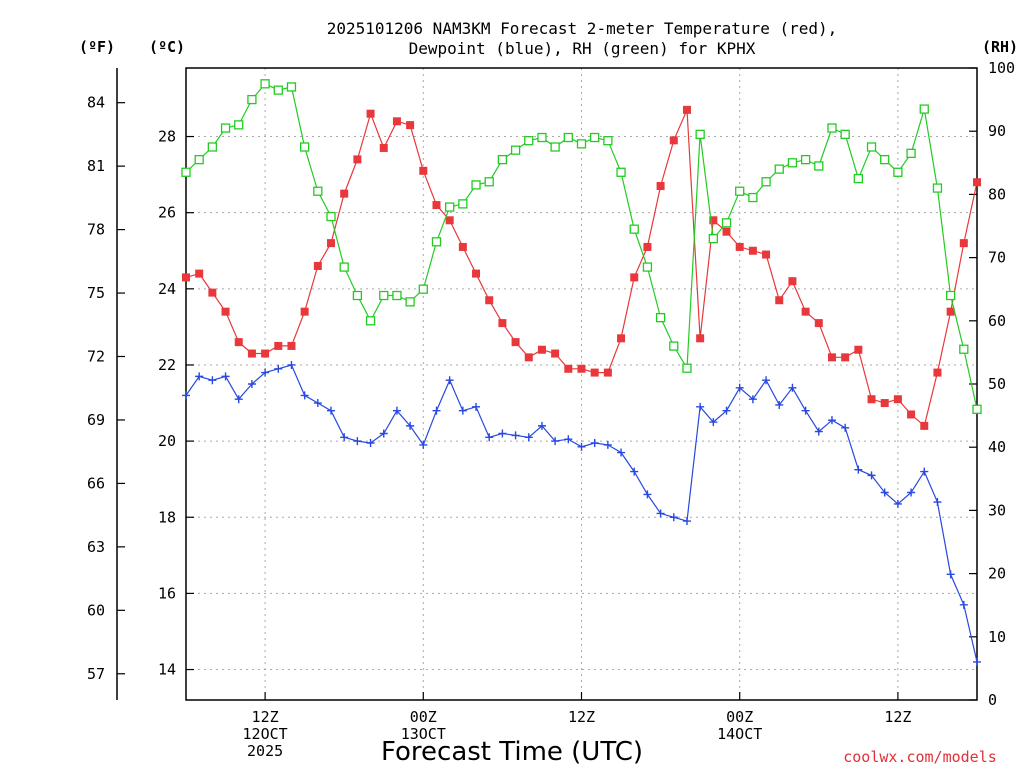 The image size is (1024, 768). I want to click on celsius-tick-label: 20, so click(167, 441).